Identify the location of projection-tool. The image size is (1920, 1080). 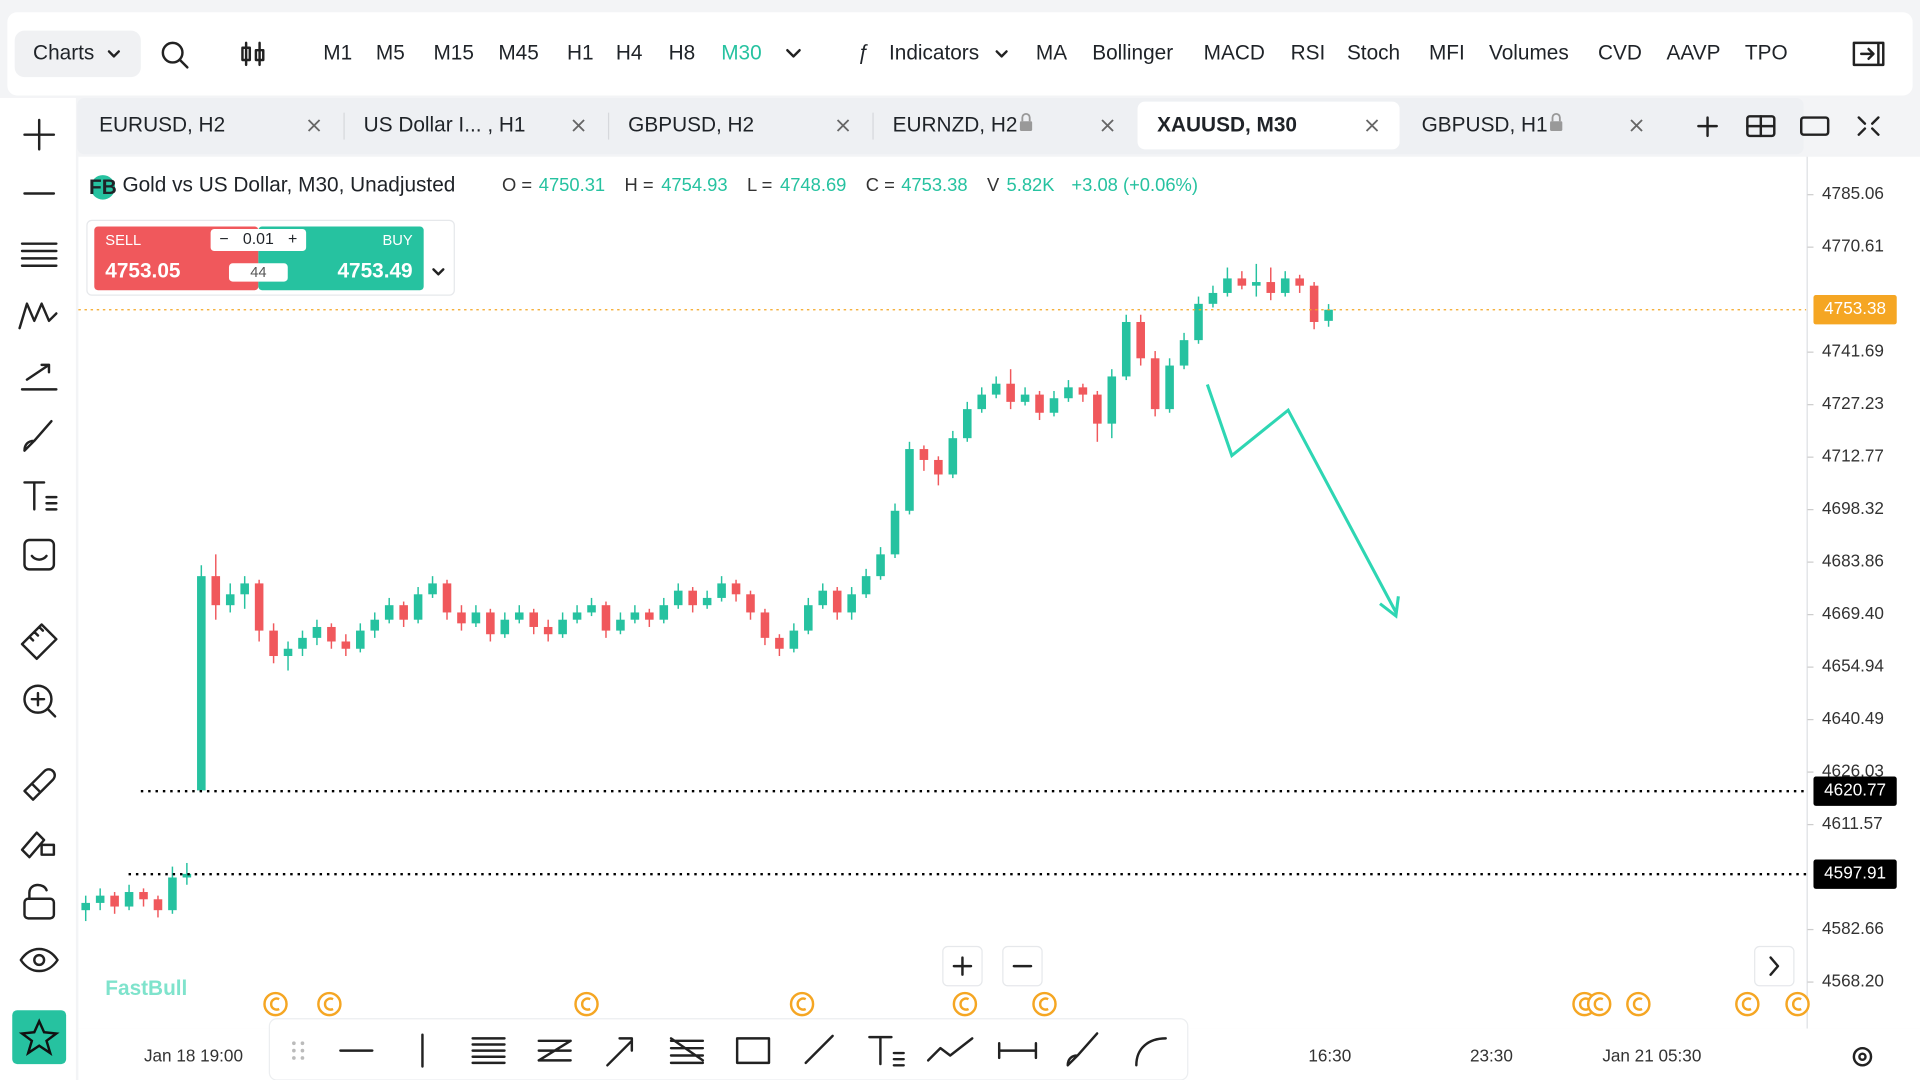
(39, 377).